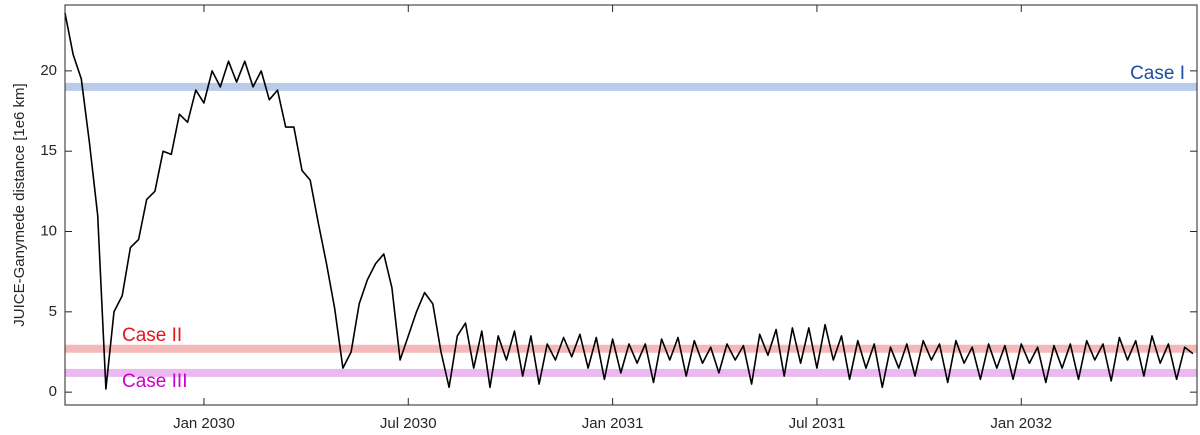  What do you see at coordinates (48, 230) in the screenshot?
I see `y-tick-label: 10` at bounding box center [48, 230].